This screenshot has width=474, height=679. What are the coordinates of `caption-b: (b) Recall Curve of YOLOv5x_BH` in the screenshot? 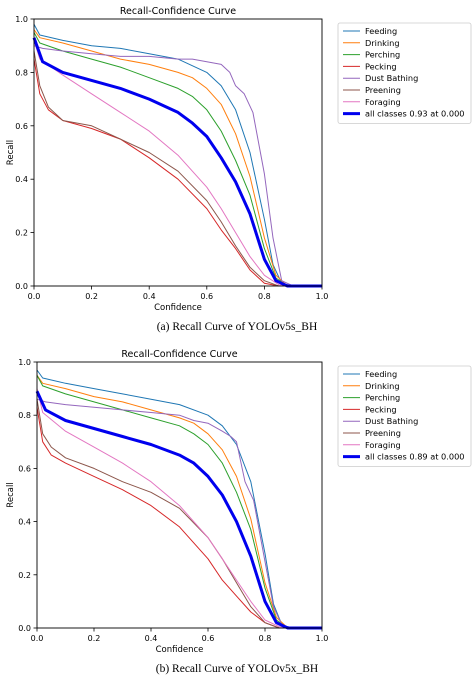 It's located at (237, 669).